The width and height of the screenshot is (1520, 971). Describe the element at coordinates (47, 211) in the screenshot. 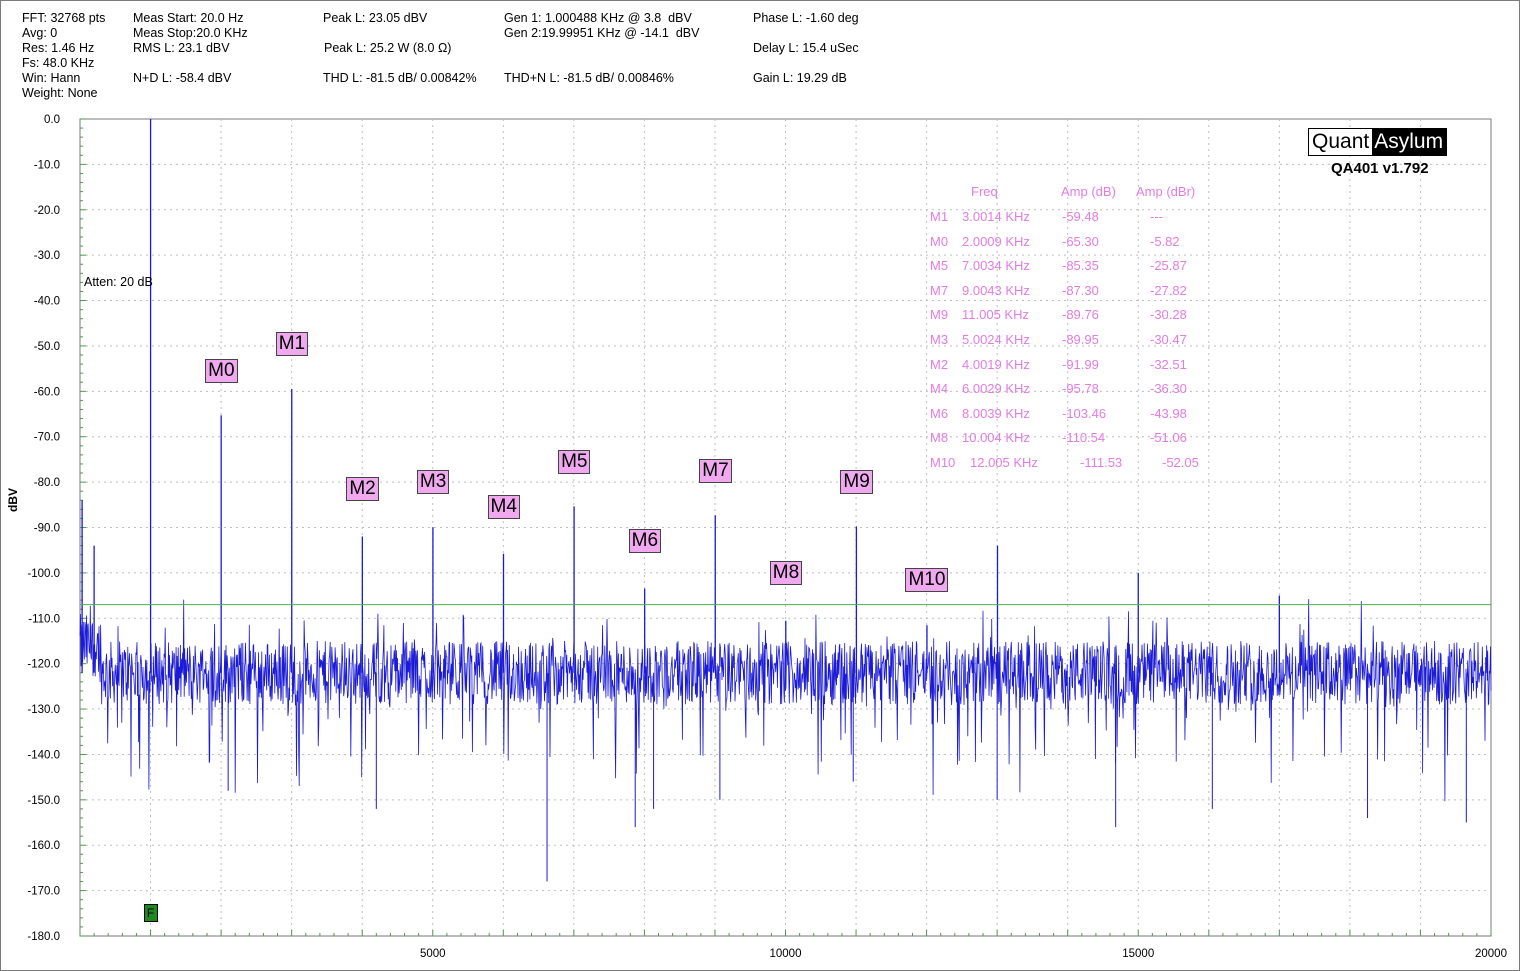

I see `y-tick-label: -20.0` at that location.